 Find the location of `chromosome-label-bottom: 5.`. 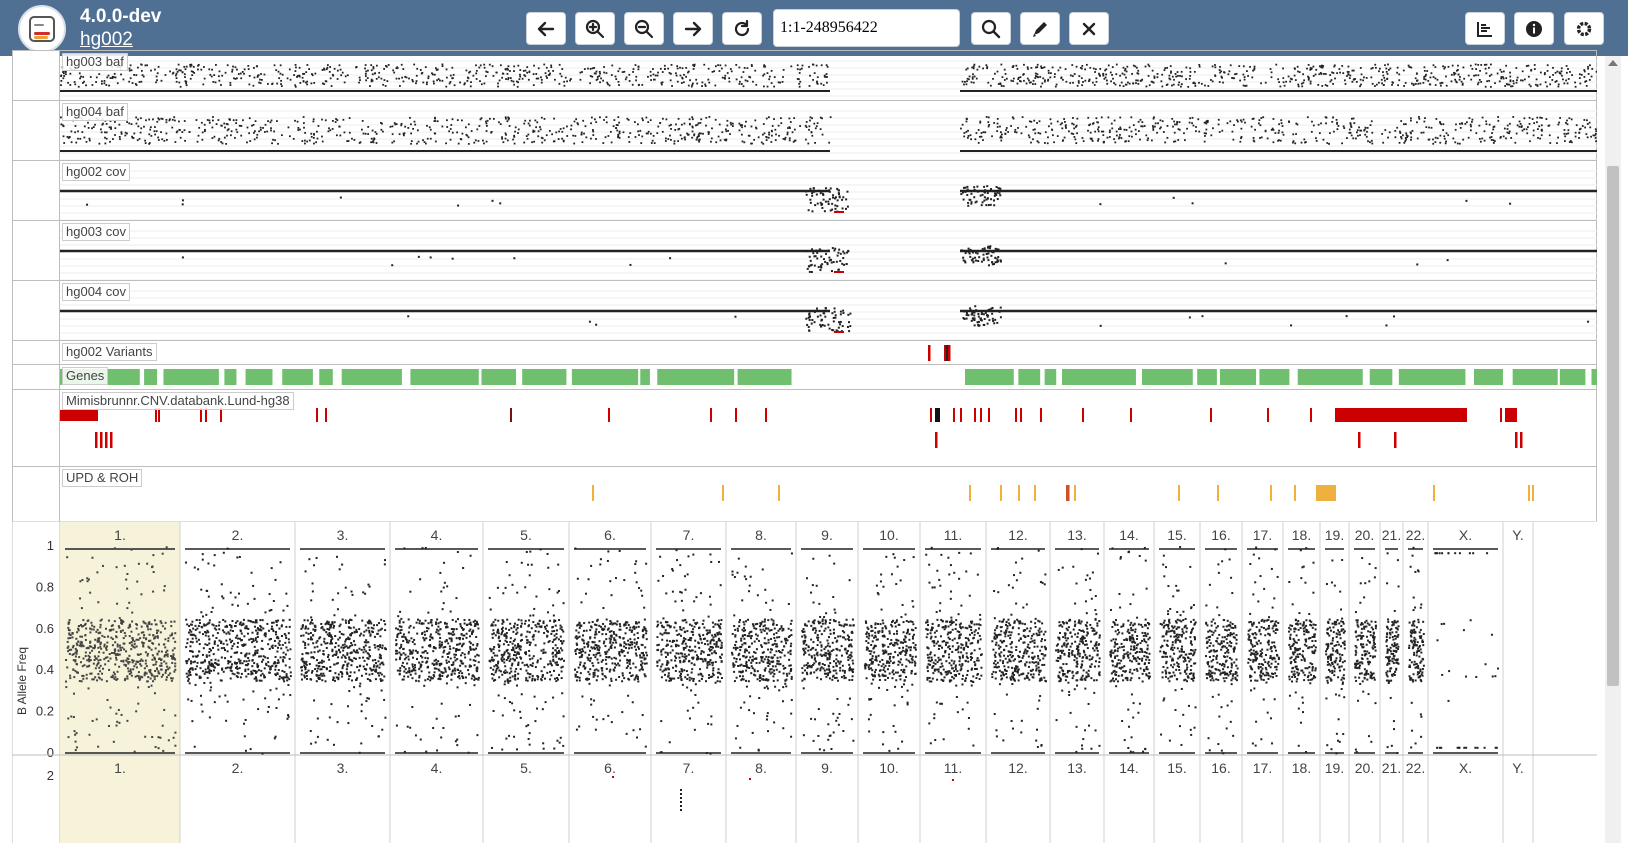

chromosome-label-bottom: 5. is located at coordinates (526, 768).